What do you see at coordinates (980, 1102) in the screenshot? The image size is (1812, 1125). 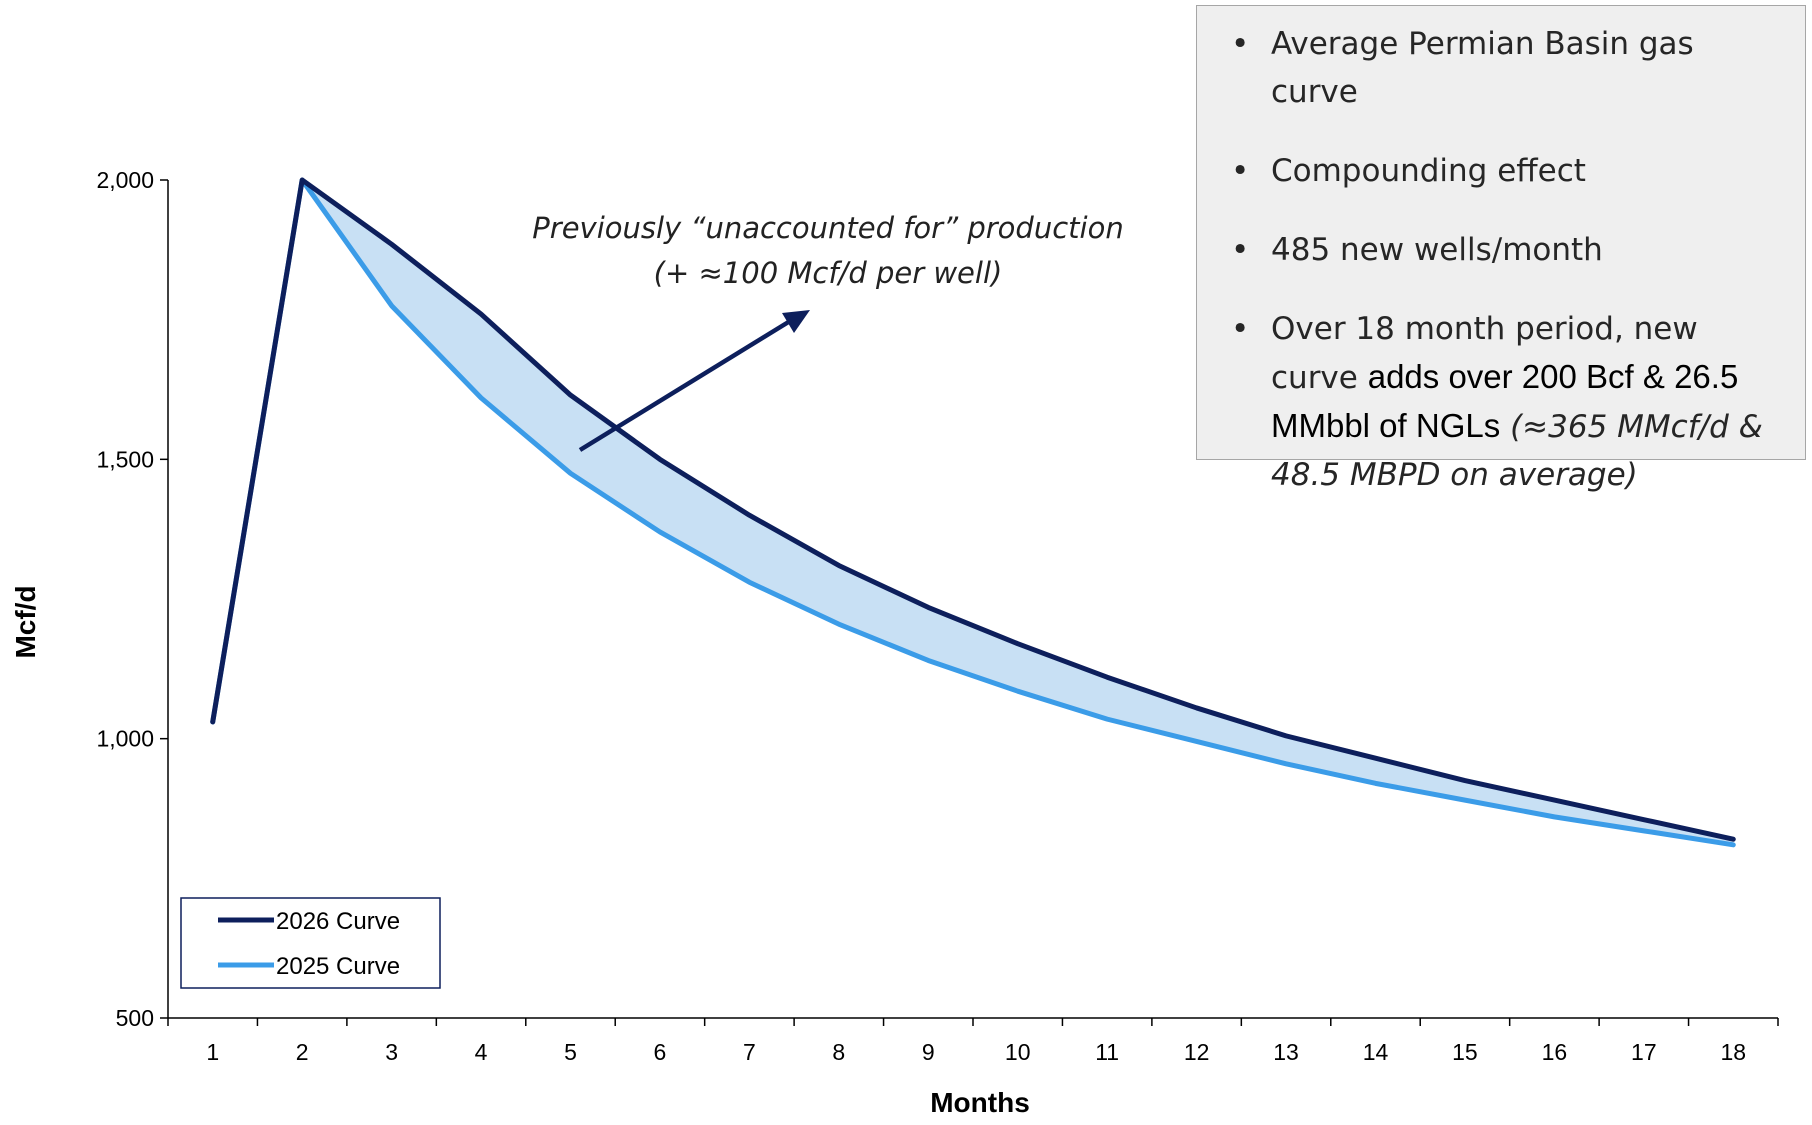 I see `x-axis-title: Months` at bounding box center [980, 1102].